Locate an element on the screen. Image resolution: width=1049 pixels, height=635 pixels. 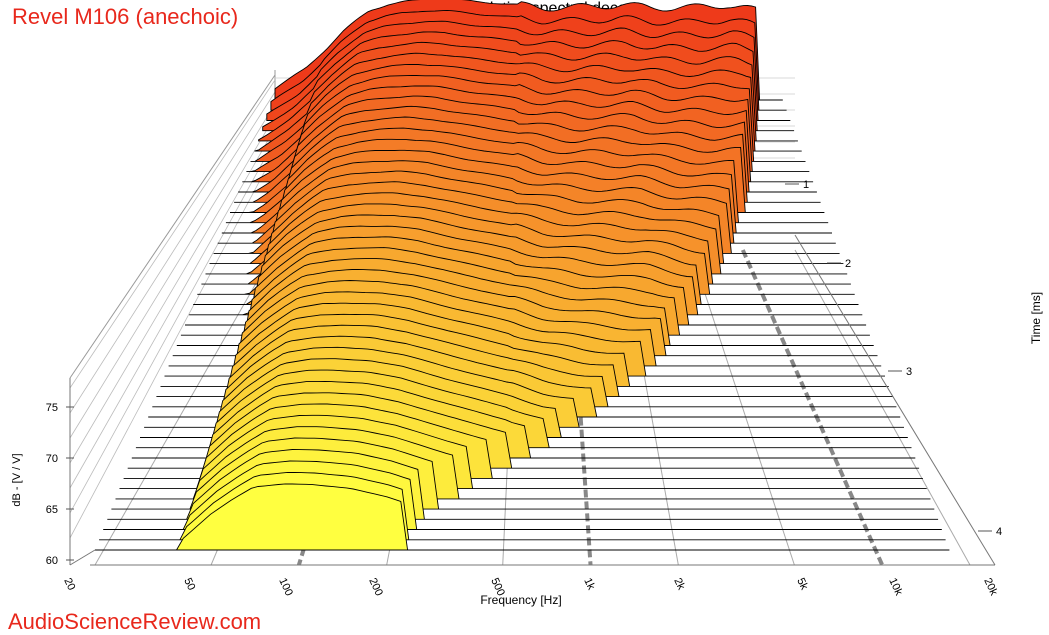
x-tick-label: 200 is located at coordinates (375, 587).